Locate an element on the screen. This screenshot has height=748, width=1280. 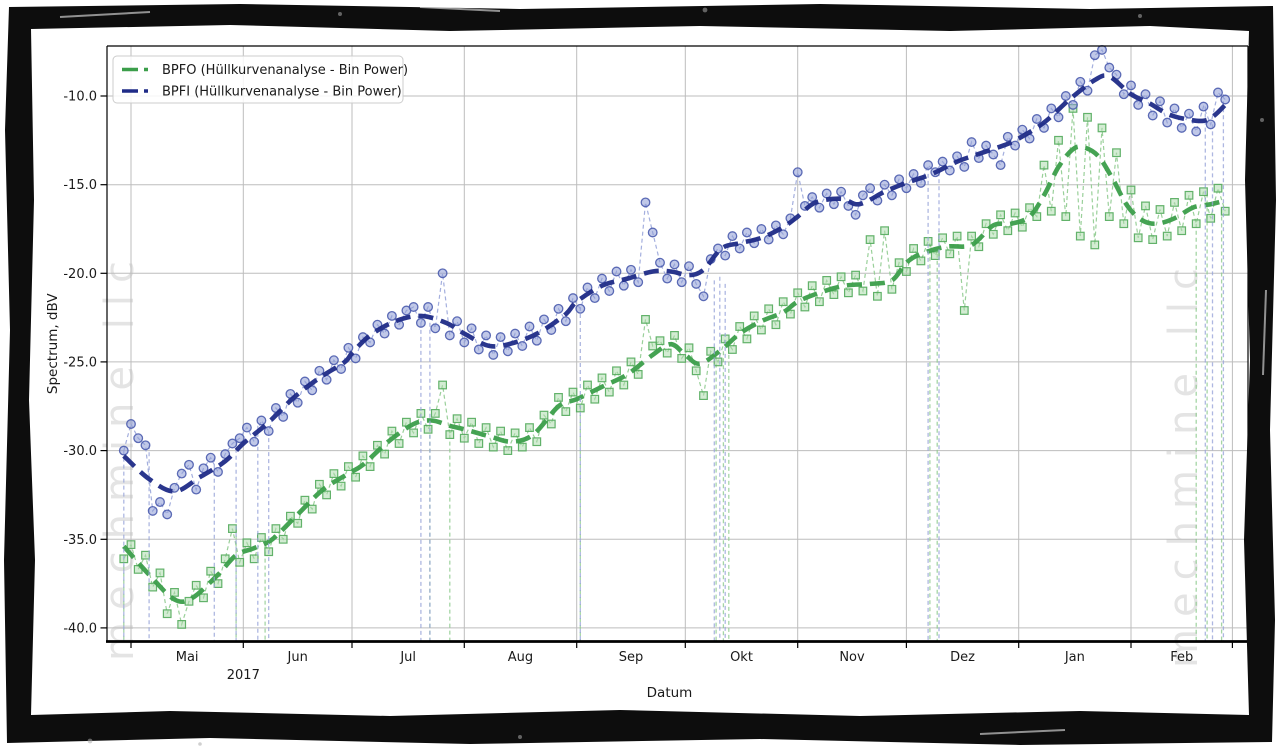
y-tick-label: -35.0 is located at coordinates (80, 540).